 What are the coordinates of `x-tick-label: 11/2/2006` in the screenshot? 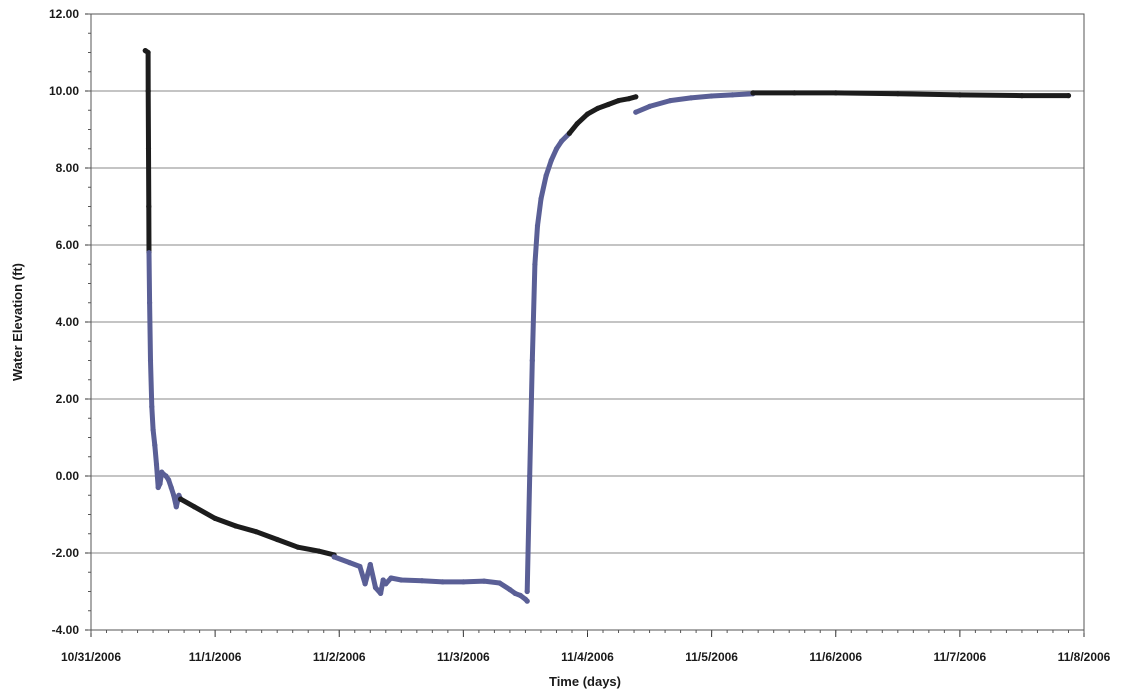 It's located at (339, 657).